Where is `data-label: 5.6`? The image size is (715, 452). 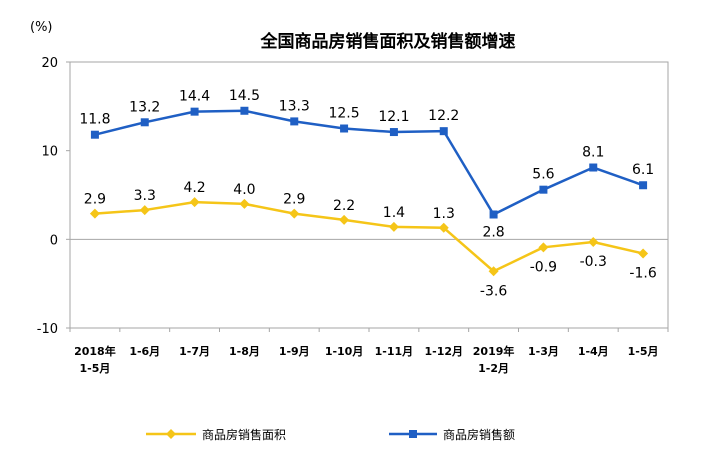 data-label: 5.6 is located at coordinates (543, 175).